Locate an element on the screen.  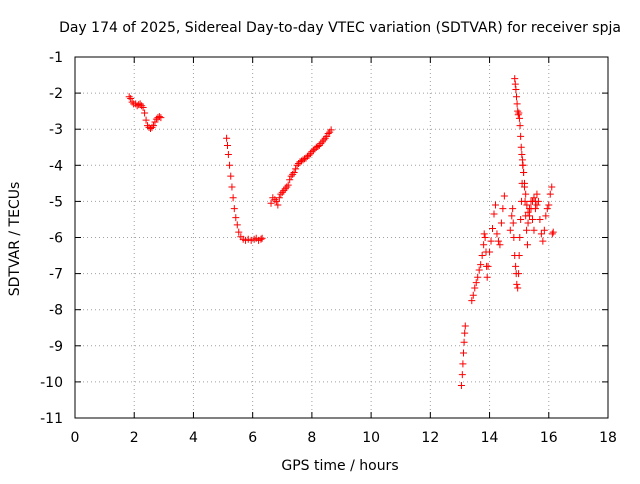
y-tick-label: -9 is located at coordinates (56, 347).